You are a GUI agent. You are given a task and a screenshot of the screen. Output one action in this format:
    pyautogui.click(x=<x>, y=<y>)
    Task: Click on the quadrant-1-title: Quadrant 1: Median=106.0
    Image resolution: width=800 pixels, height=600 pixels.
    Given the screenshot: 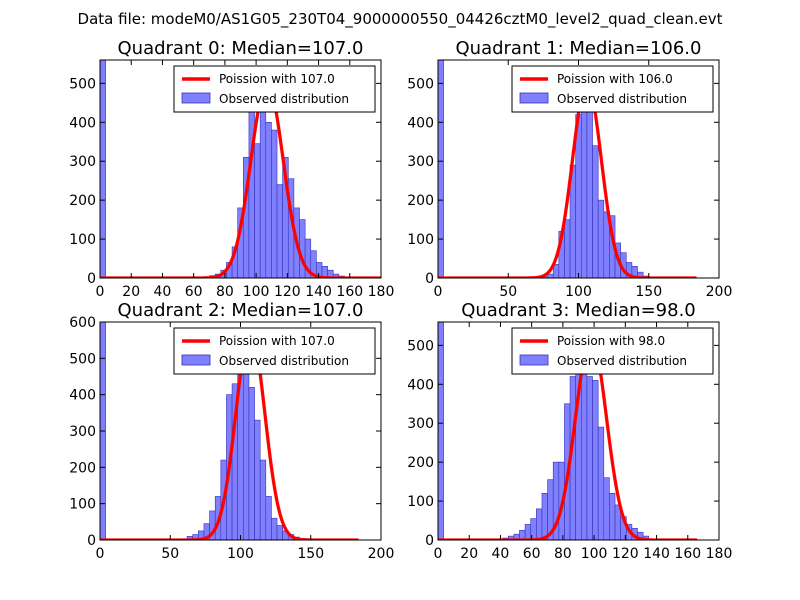 What is the action you would take?
    pyautogui.click(x=579, y=48)
    